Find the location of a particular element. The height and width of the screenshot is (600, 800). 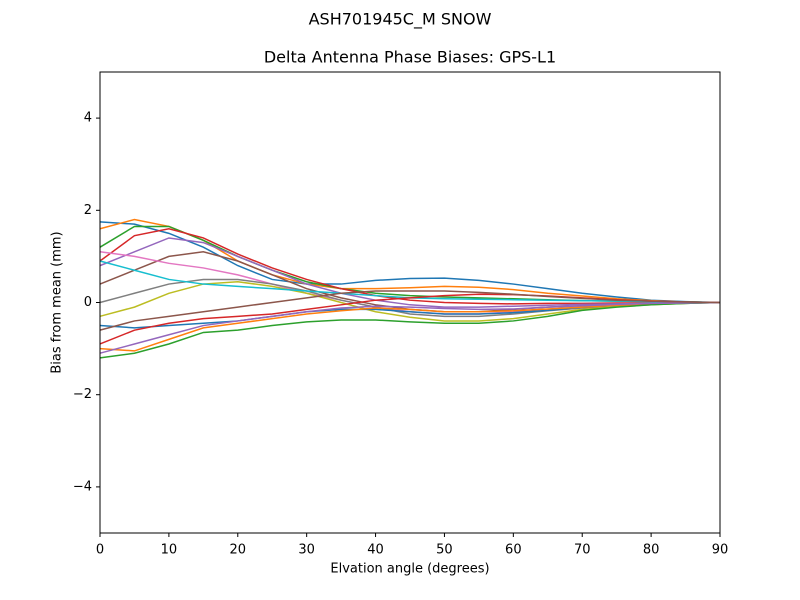

y-tick-label: 4 is located at coordinates (88, 118).